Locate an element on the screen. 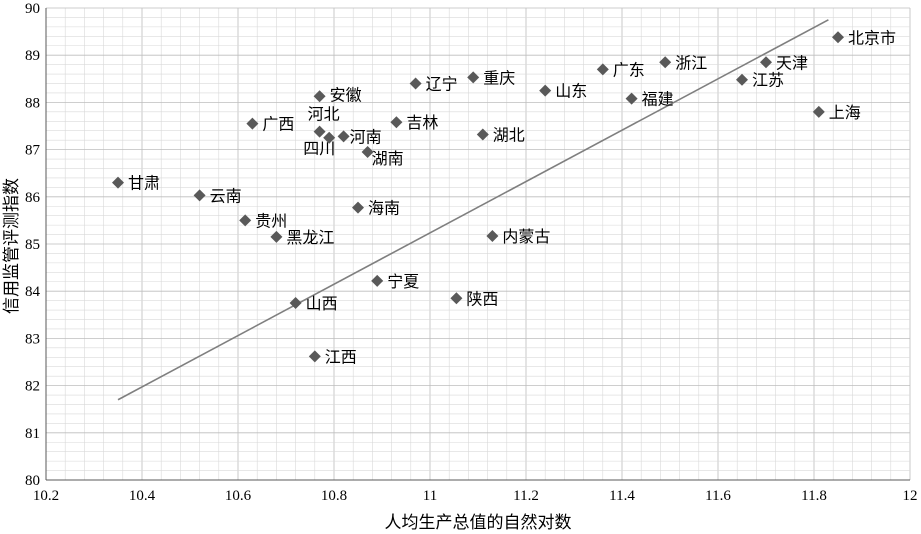  y-tick-label: 86 is located at coordinates (33, 198).